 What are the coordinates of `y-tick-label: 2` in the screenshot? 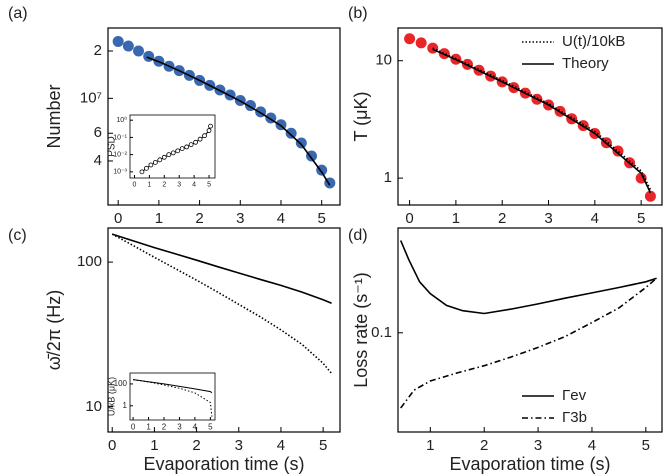 It's located at (98, 50).